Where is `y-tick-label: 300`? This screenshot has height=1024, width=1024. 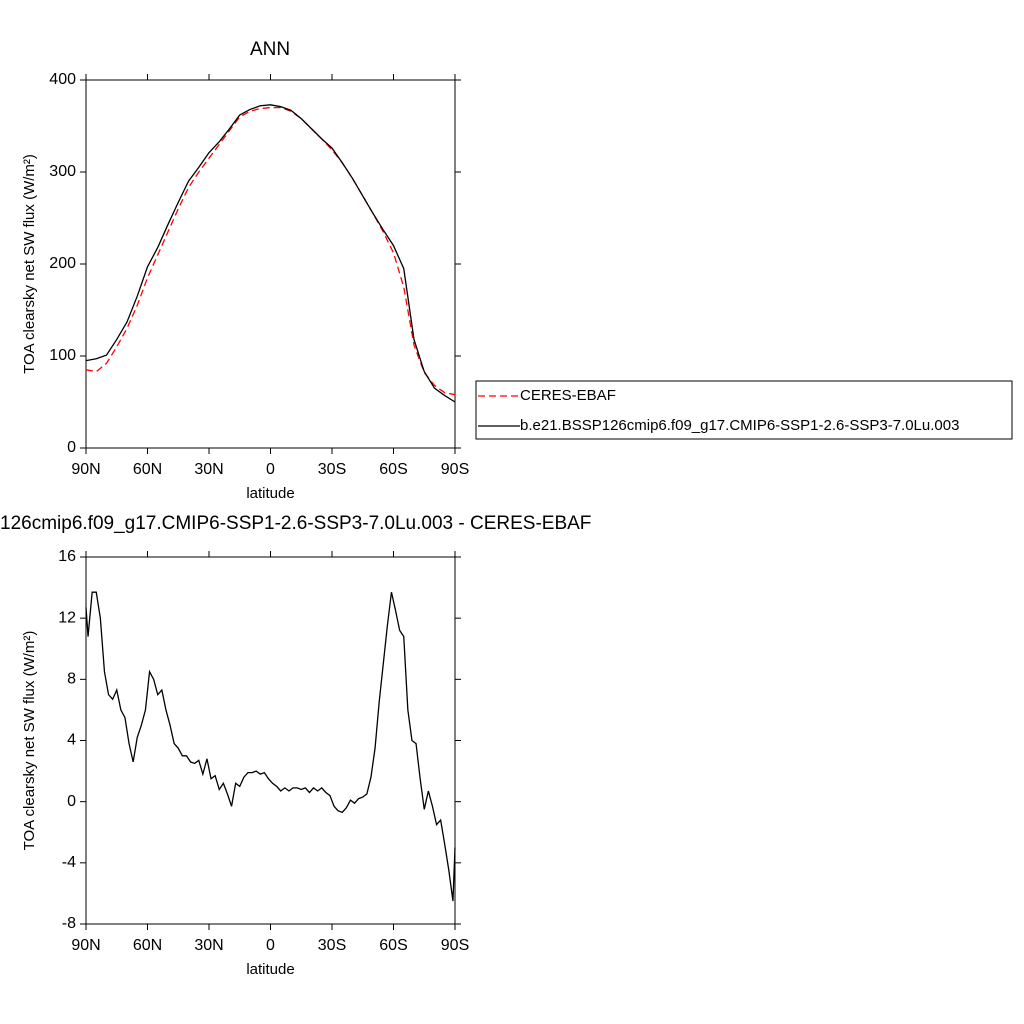
y-tick-label: 300 is located at coordinates (62, 171).